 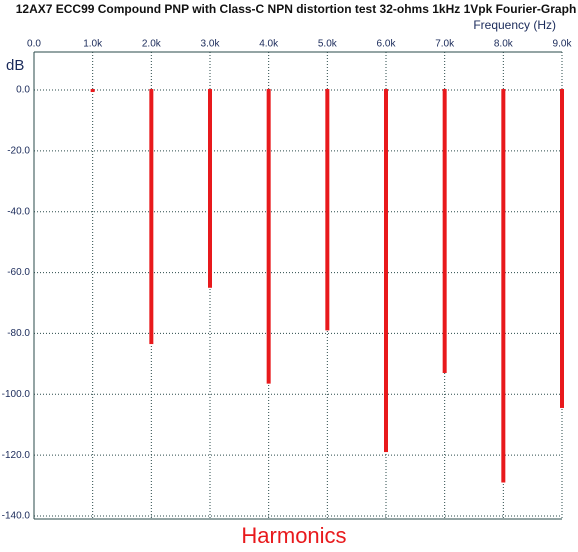 I want to click on x-tick-label: 0.0, so click(x=34, y=44).